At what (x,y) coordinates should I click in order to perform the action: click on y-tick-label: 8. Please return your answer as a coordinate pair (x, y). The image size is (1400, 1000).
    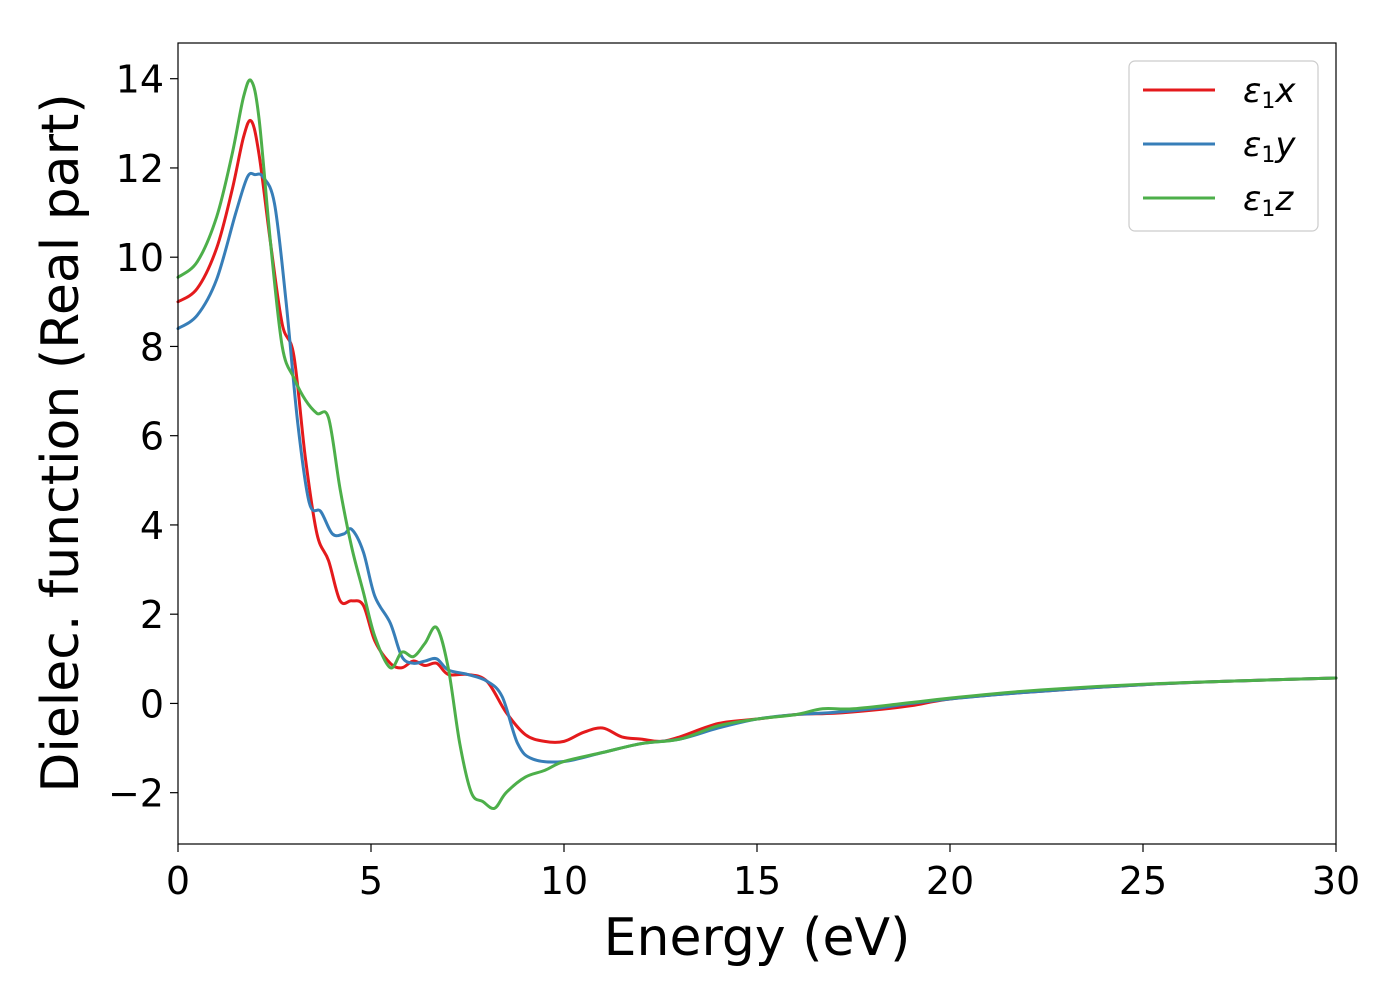
    Looking at the image, I should click on (152, 347).